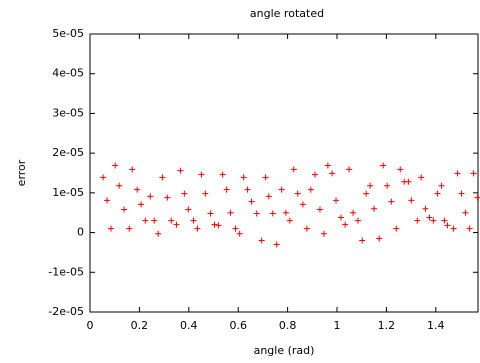 The width and height of the screenshot is (480, 363). I want to click on y-tick-label: 5e-05, so click(68, 33).